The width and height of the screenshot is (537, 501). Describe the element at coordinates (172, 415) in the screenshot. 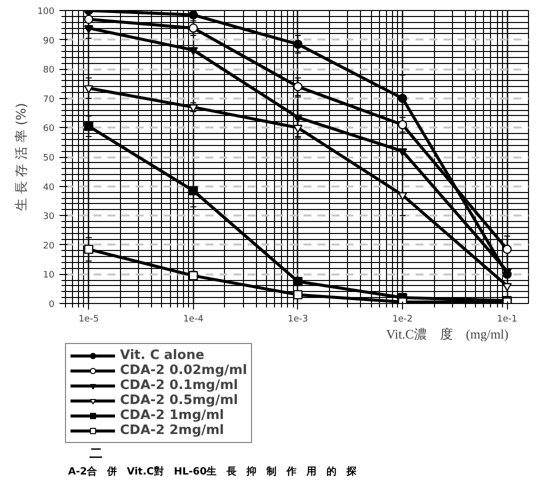

I see `legend-label: CDA-2 1mg/ml` at that location.